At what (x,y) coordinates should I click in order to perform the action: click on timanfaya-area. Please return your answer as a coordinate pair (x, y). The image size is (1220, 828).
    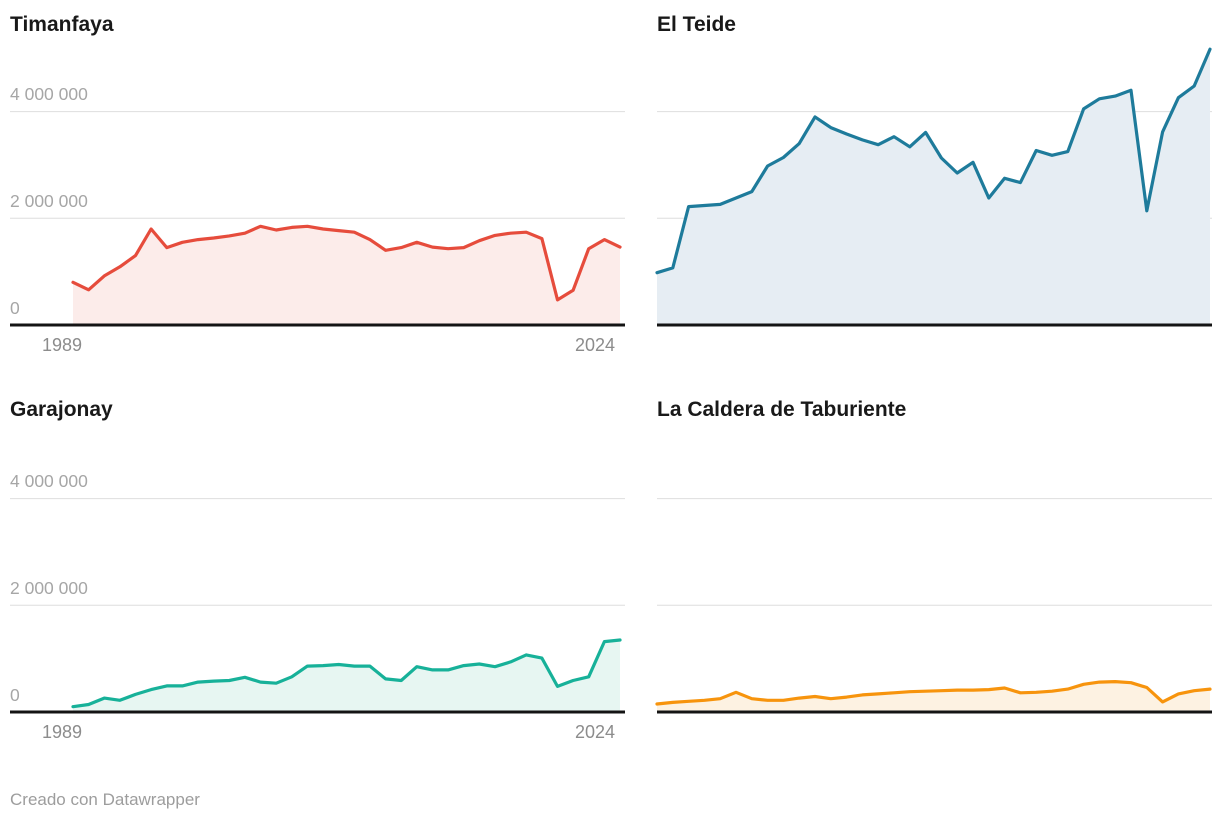
    Looking at the image, I should click on (346, 275).